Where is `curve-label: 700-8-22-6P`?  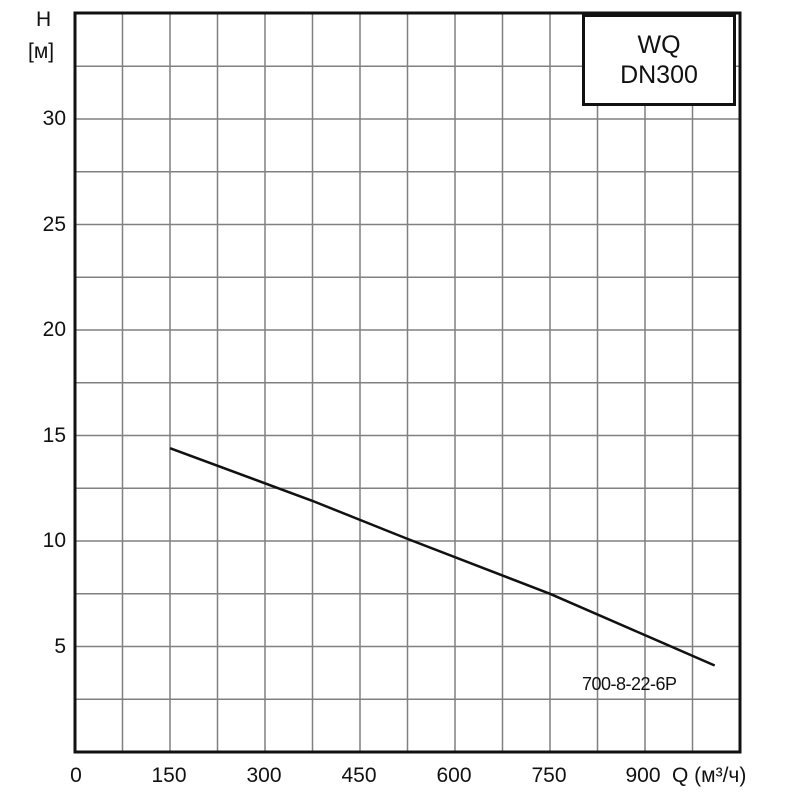 curve-label: 700-8-22-6P is located at coordinates (629, 684).